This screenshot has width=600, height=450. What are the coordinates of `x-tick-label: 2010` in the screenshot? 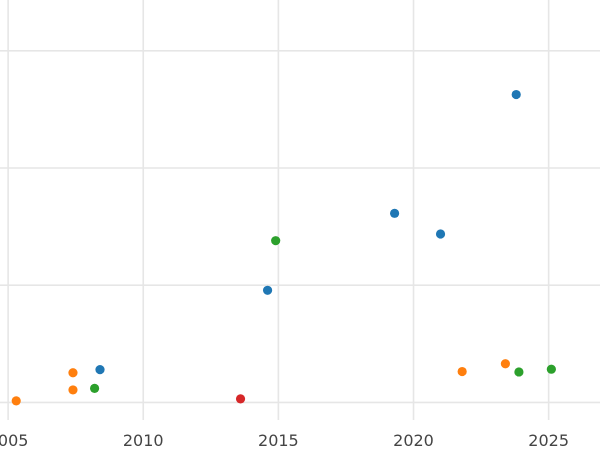 It's located at (143, 440).